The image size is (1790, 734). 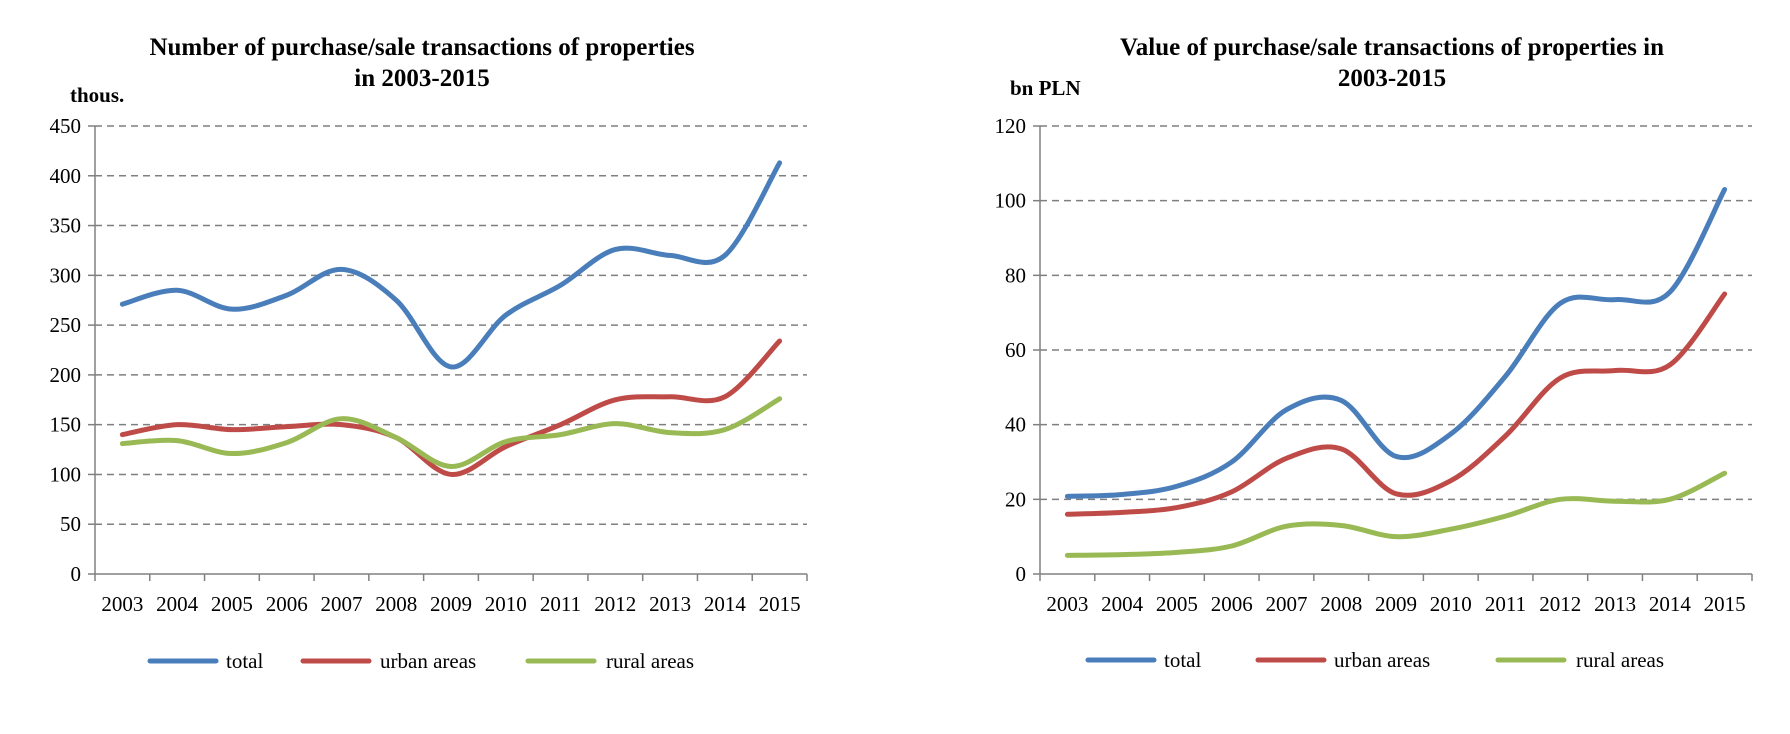 I want to click on y-tick-label: 200, so click(x=66, y=375).